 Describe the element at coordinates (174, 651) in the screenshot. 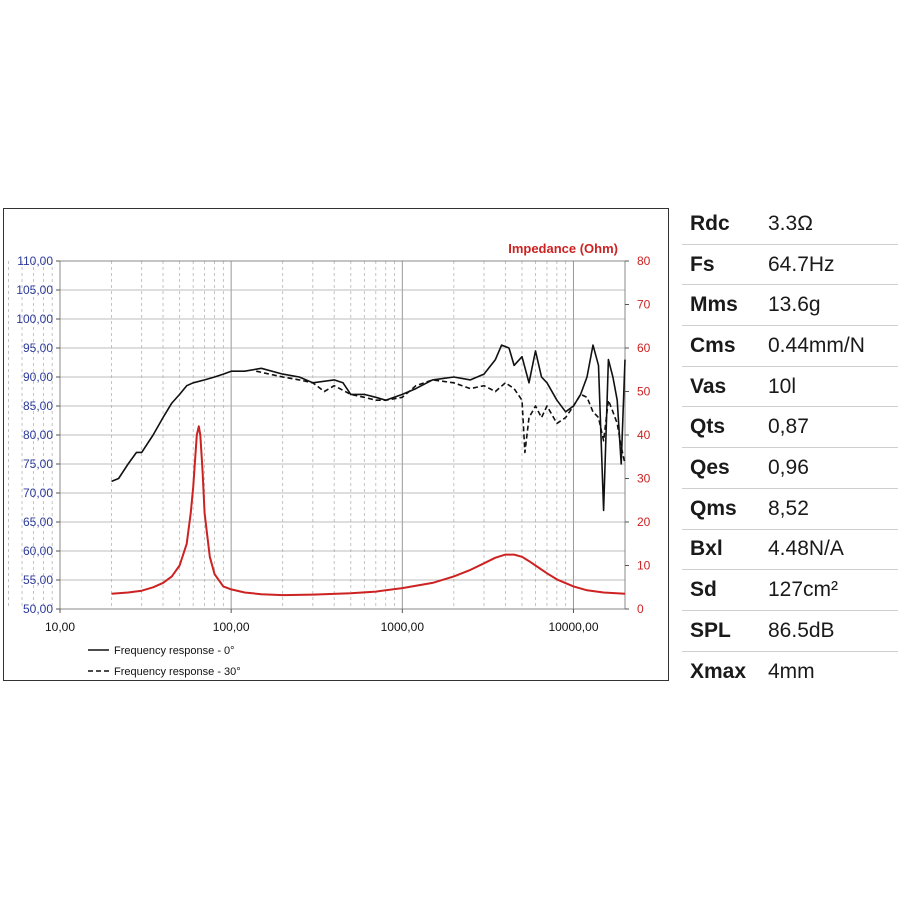

I see `legend-label: Frequency response - 0°` at that location.